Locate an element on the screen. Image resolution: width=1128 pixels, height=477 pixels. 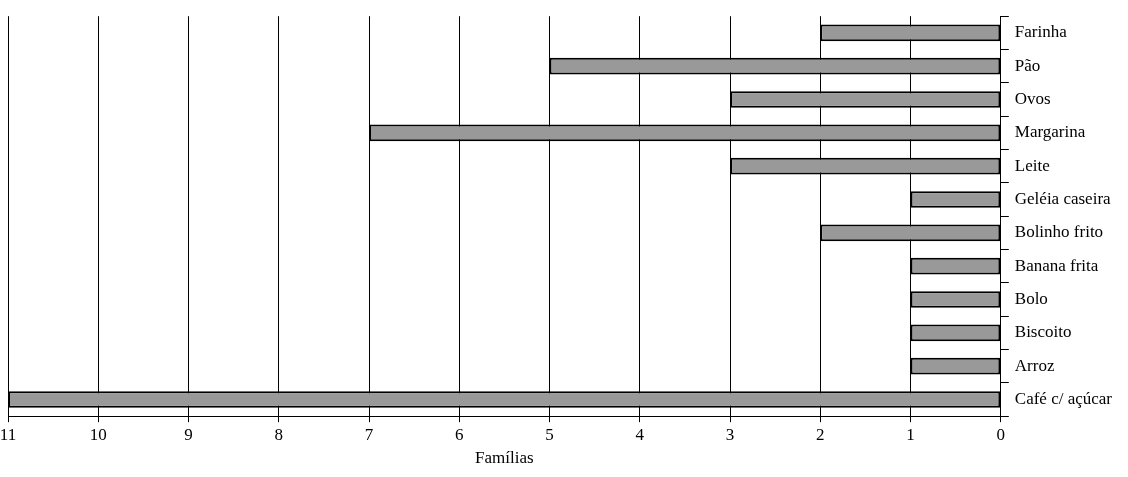
x-tick-label: 2 is located at coordinates (820, 434).